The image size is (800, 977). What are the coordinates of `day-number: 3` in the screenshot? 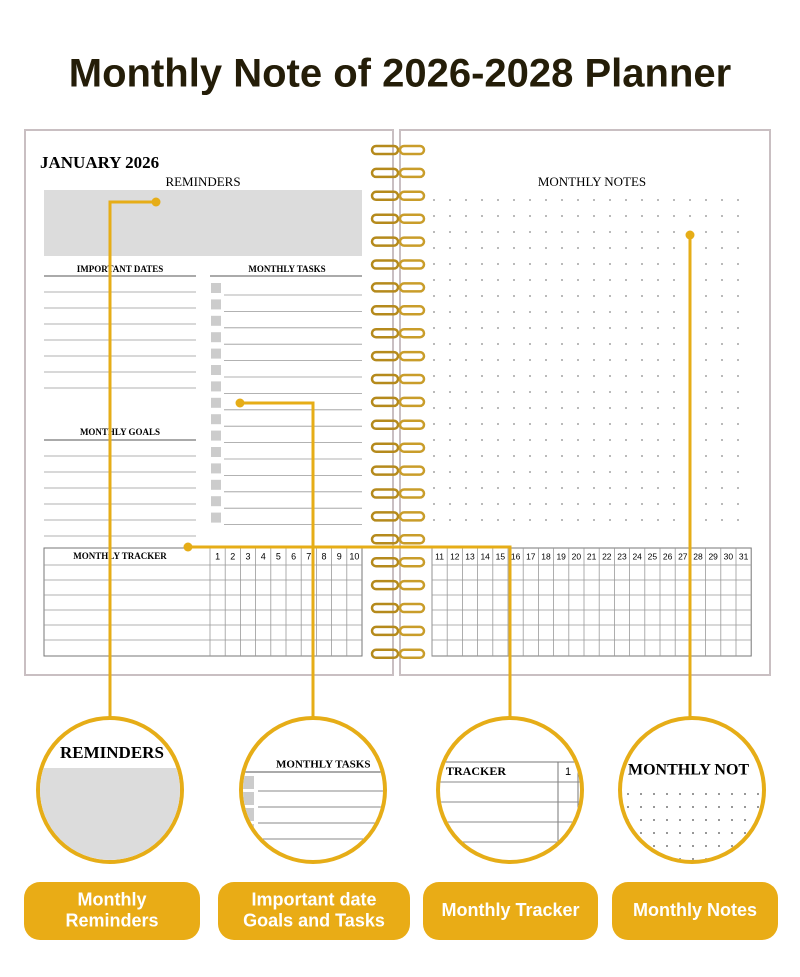 It's located at (247, 556).